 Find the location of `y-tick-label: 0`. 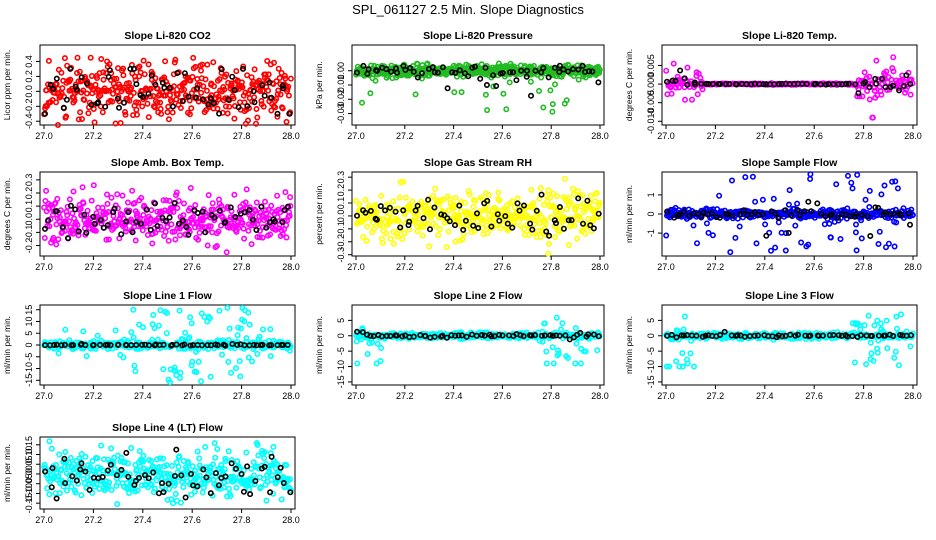

y-tick-label: 0 is located at coordinates (651, 335).